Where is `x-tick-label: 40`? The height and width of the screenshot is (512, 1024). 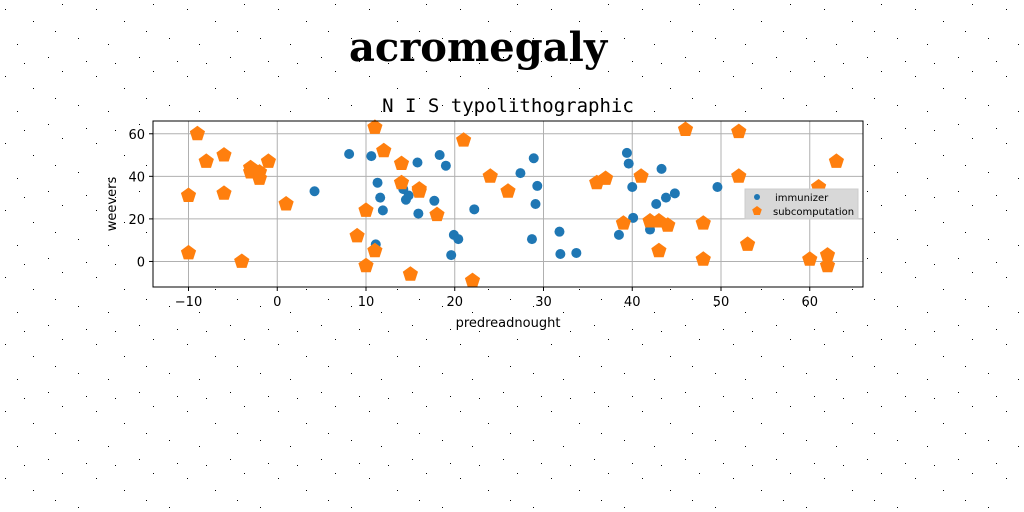 x-tick-label: 40 is located at coordinates (632, 302).